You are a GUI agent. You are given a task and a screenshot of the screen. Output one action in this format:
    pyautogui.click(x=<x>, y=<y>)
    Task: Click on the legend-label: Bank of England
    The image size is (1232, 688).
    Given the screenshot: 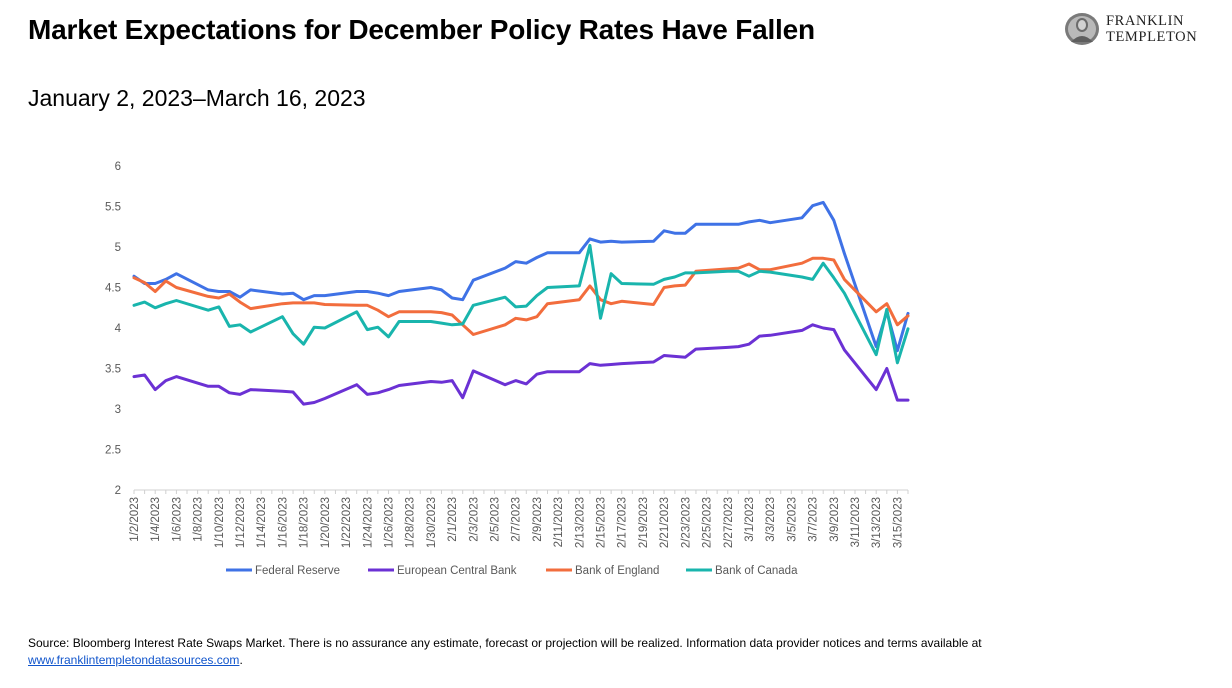 What is the action you would take?
    pyautogui.click(x=617, y=571)
    